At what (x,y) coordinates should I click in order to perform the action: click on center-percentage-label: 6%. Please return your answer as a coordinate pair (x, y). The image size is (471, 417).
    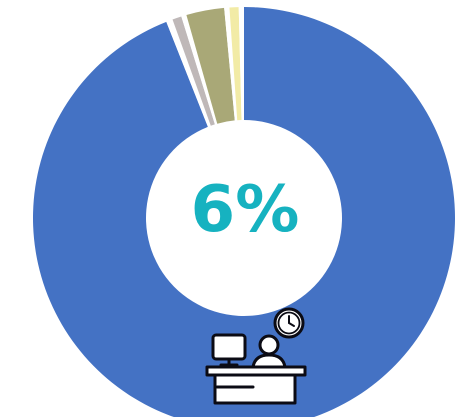
    Looking at the image, I should click on (245, 210).